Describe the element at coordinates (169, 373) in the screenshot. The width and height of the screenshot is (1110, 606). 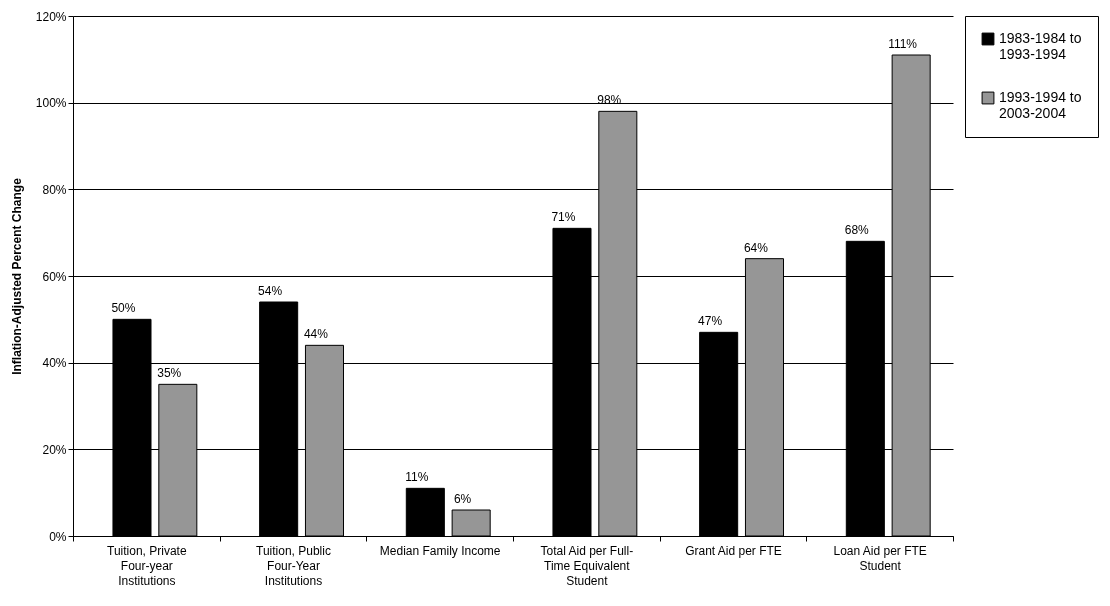
I see `text: 35%` at that location.